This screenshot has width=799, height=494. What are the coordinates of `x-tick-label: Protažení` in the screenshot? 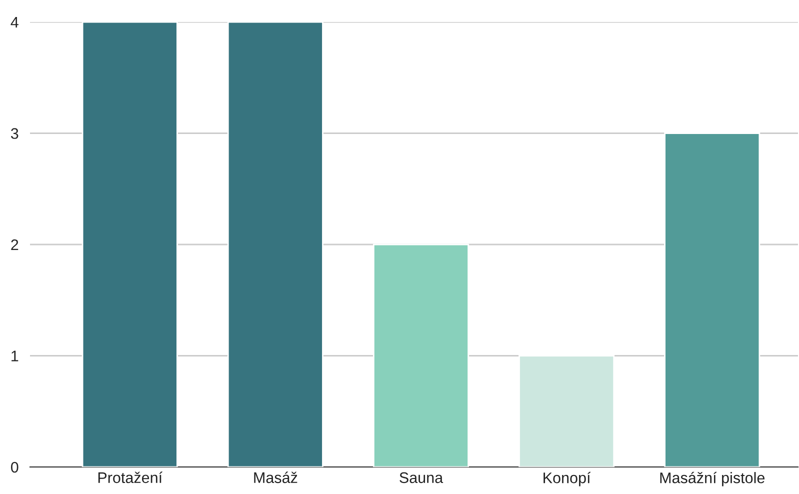 It's located at (130, 478).